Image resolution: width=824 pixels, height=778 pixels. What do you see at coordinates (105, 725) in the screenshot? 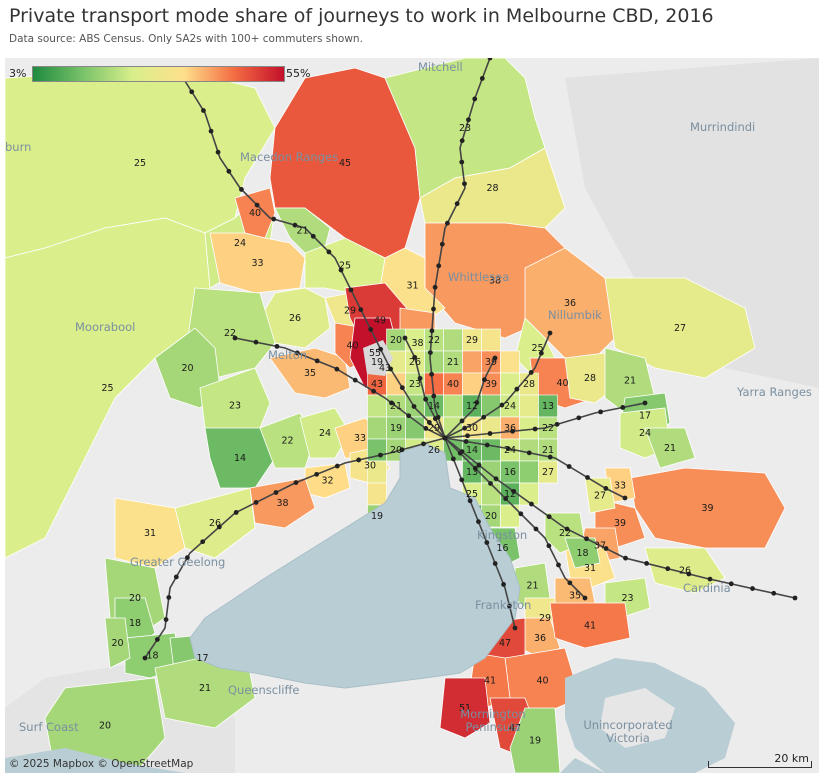
I see `region-torquay` at bounding box center [105, 725].